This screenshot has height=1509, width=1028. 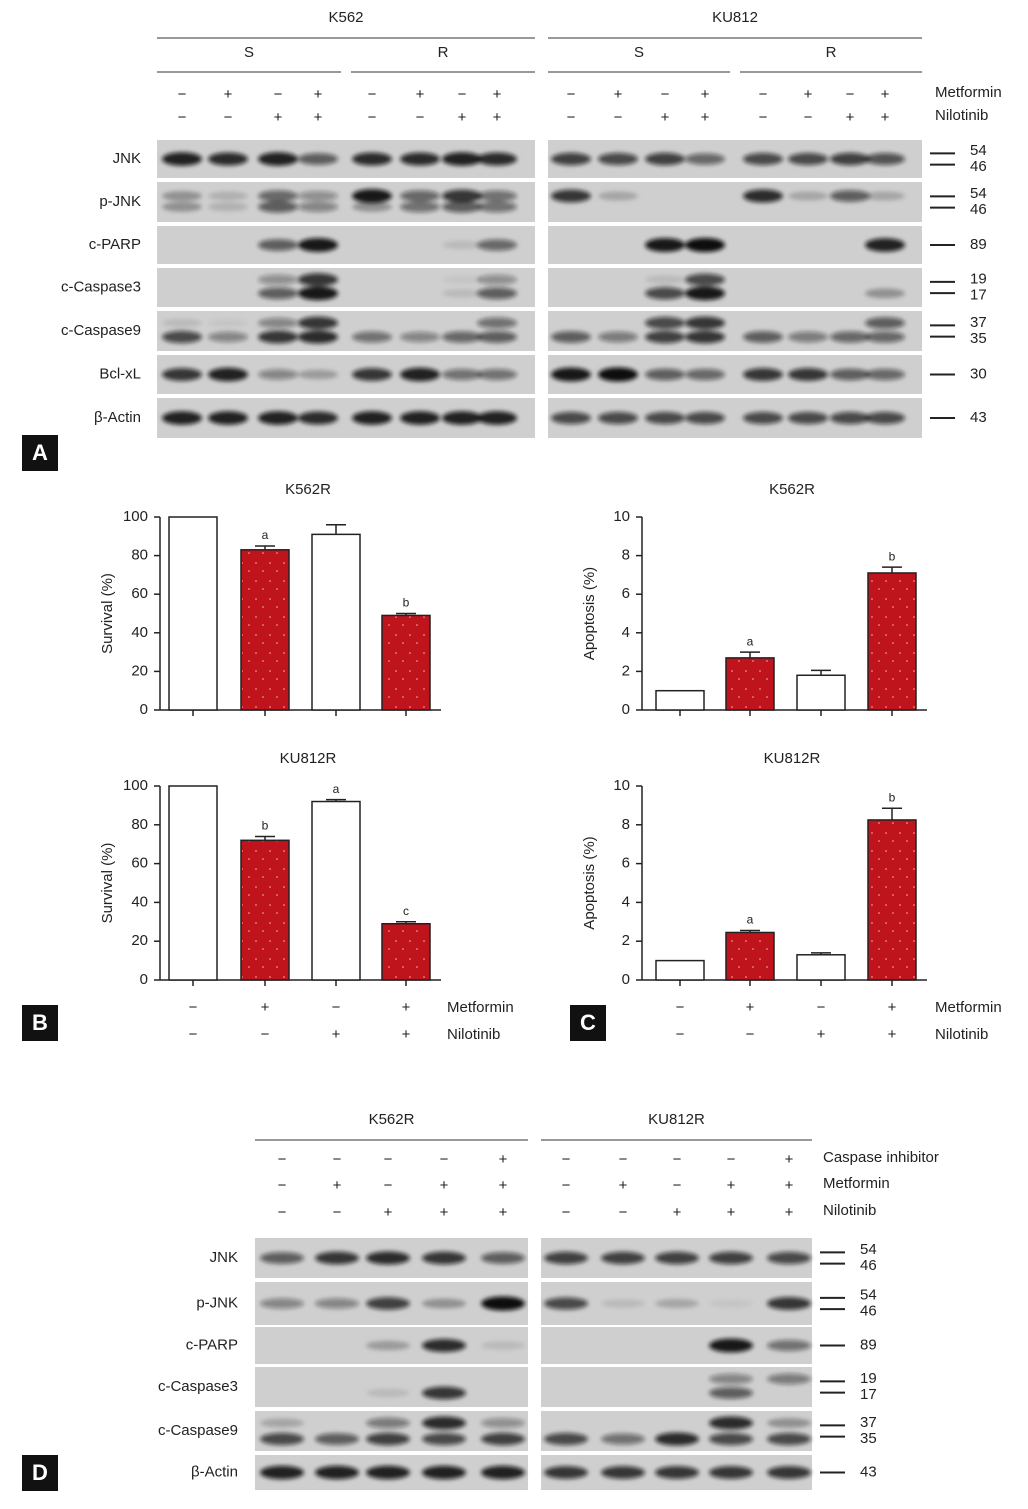 What do you see at coordinates (978, 373) in the screenshot?
I see `marker-size: 30` at bounding box center [978, 373].